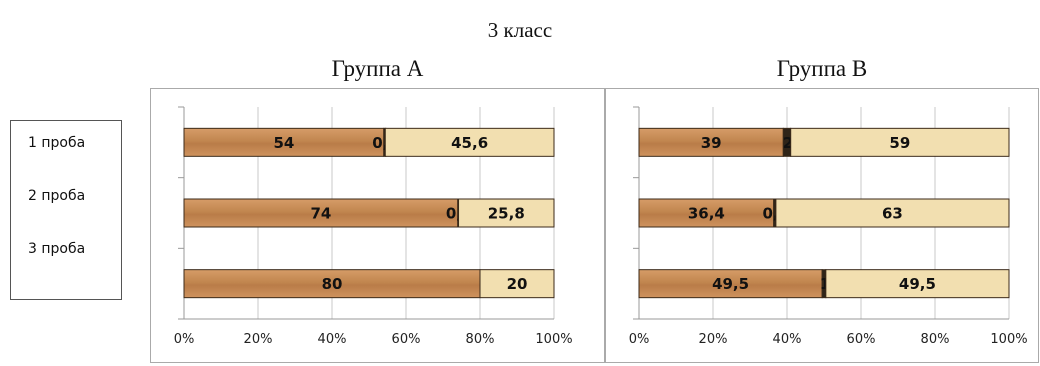 This screenshot has width=1040, height=366. Describe the element at coordinates (258, 339) in the screenshot. I see `group-a-xtick-label: 20%` at that location.